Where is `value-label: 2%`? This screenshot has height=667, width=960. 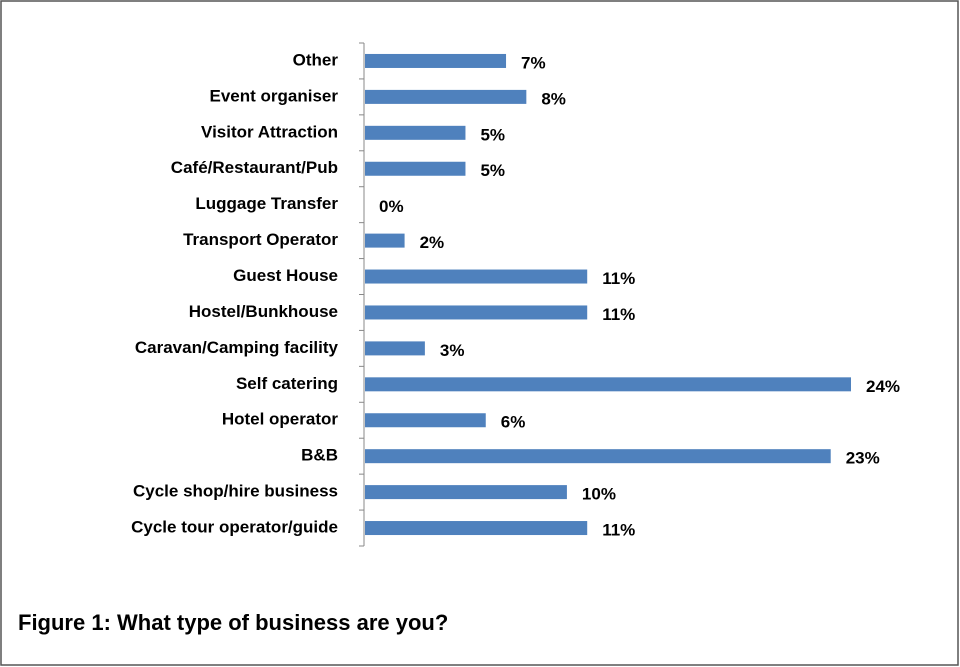
value-label: 2% is located at coordinates (432, 242).